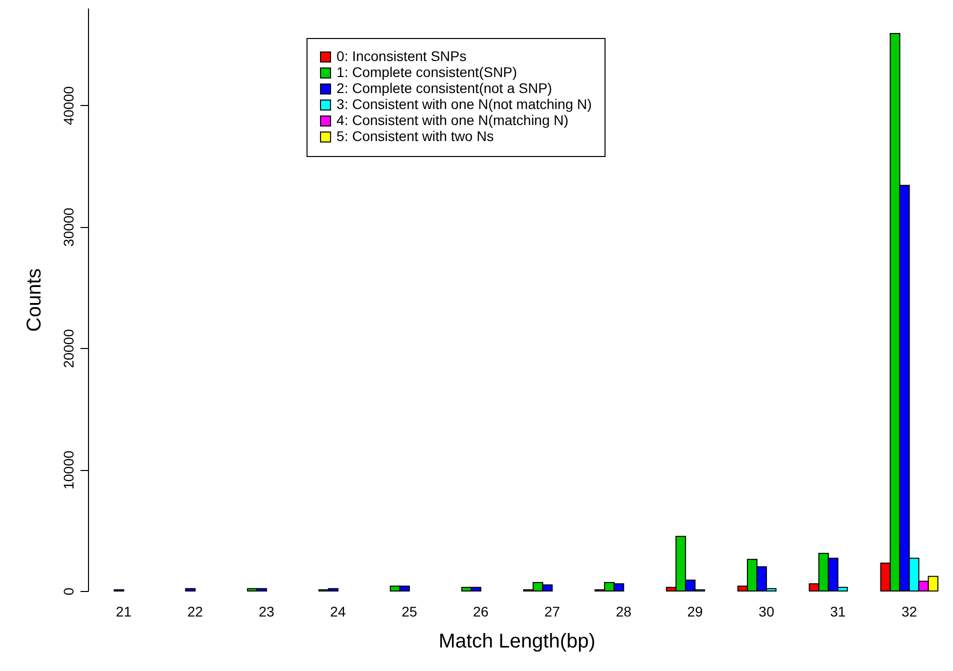  I want to click on x-tick-label: 30, so click(766, 612).